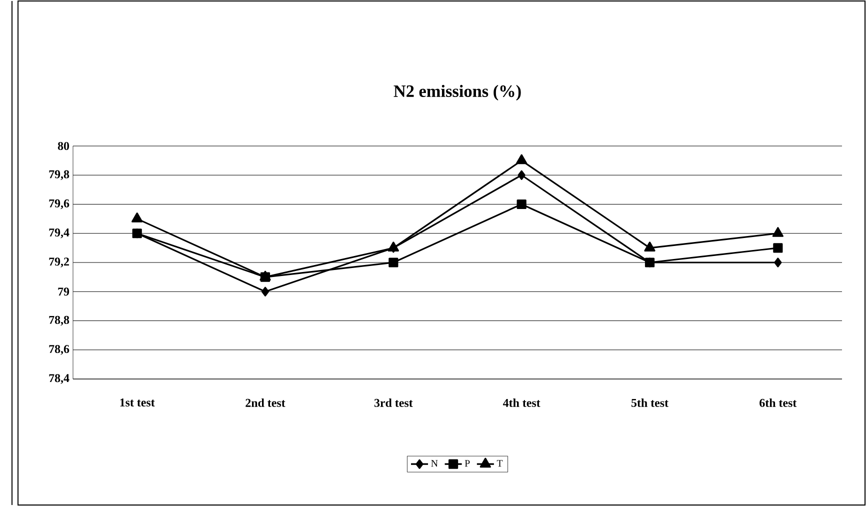 The height and width of the screenshot is (506, 866). Describe the element at coordinates (393, 402) in the screenshot. I see `x-tick-label: 3rd test` at that location.